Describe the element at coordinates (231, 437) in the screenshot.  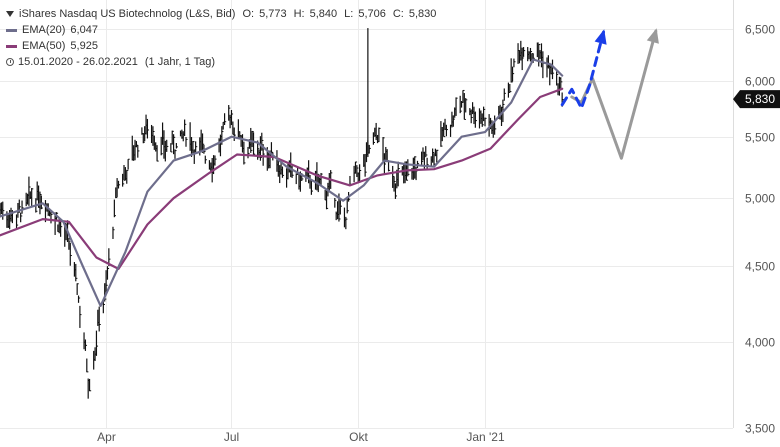
I see `x-tick-label: Jul` at that location.